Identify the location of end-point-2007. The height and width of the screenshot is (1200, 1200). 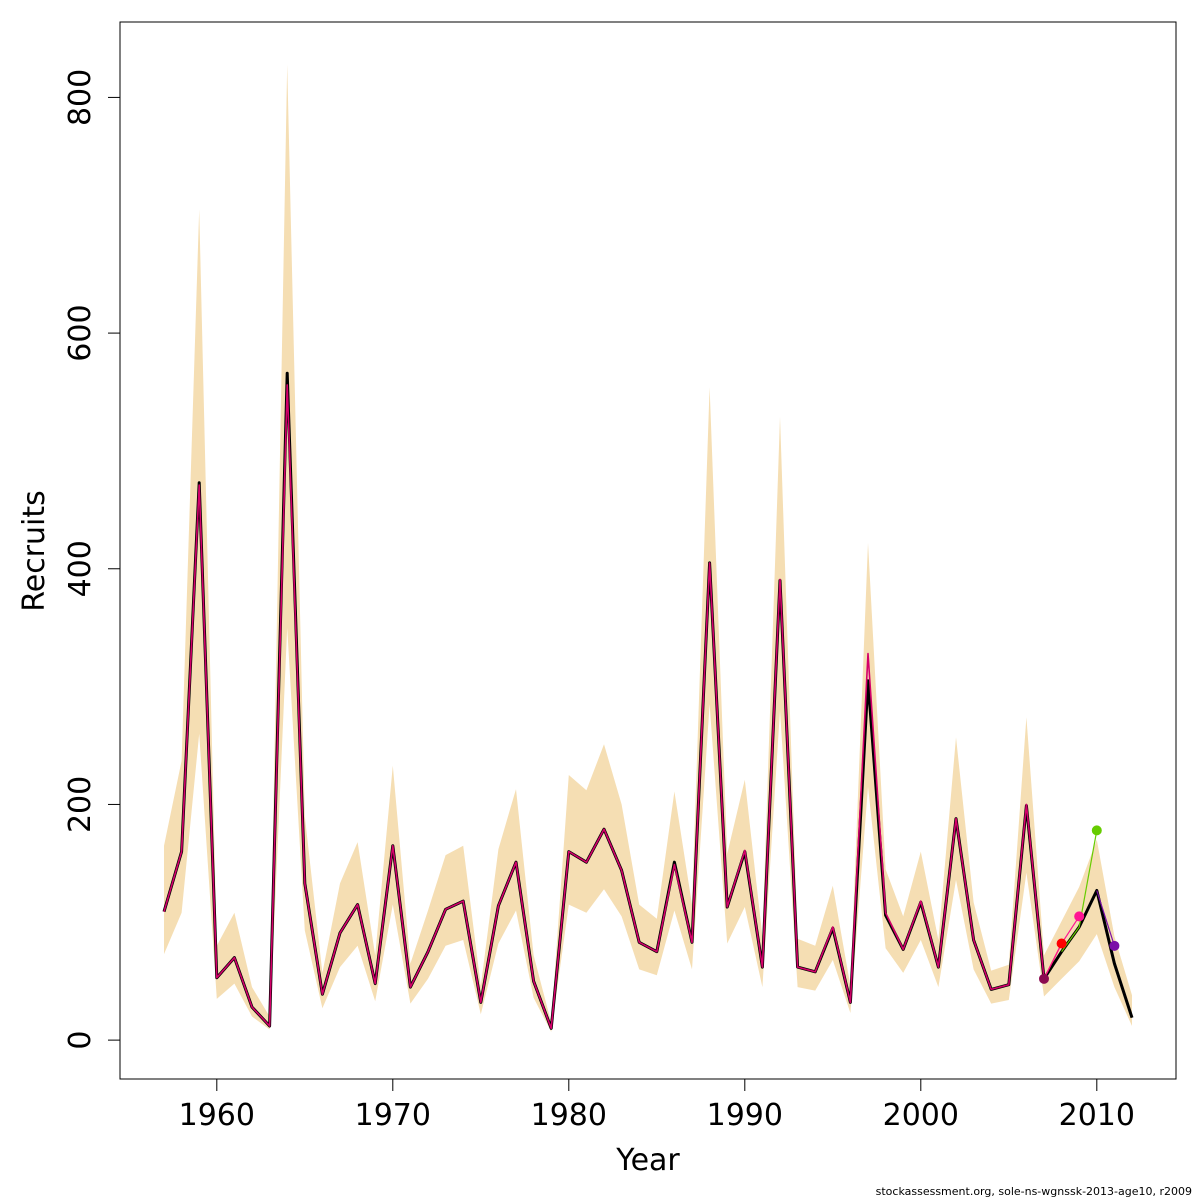
(1044, 978).